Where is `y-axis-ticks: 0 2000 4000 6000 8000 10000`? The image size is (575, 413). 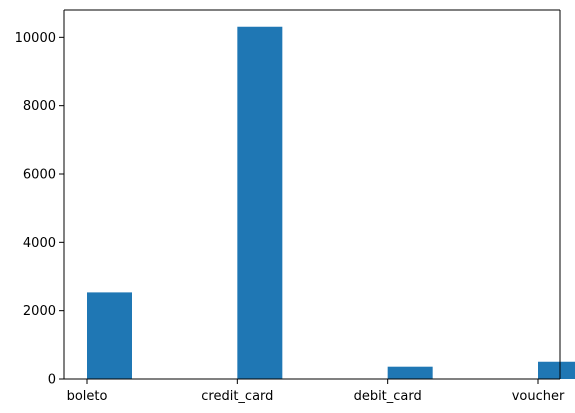
y-axis-ticks: 0 2000 4000 6000 8000 10000 is located at coordinates (39, 209).